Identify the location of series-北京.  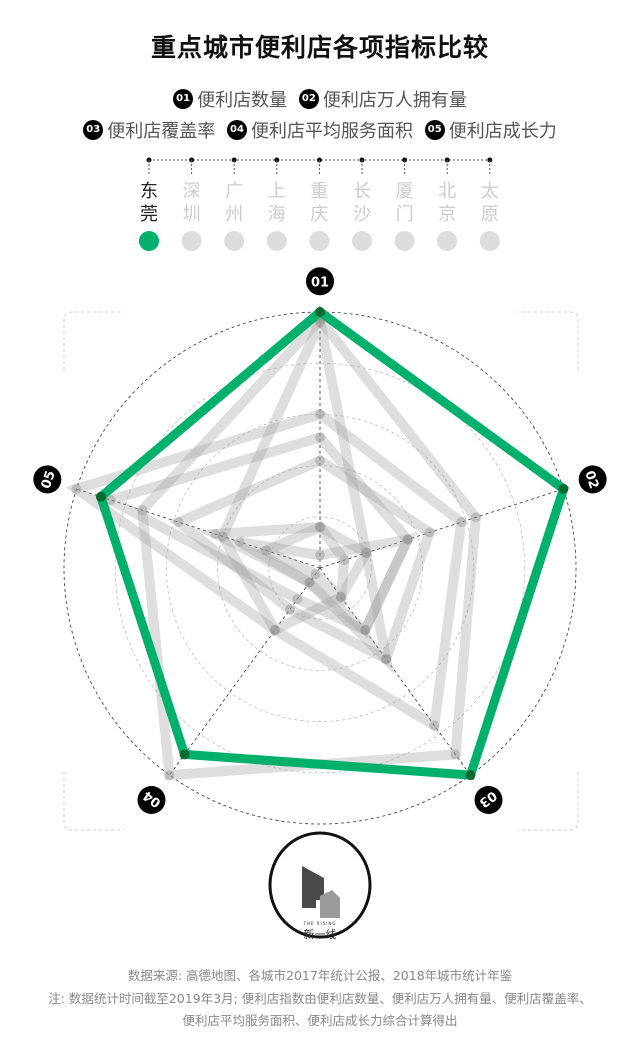
(327, 585).